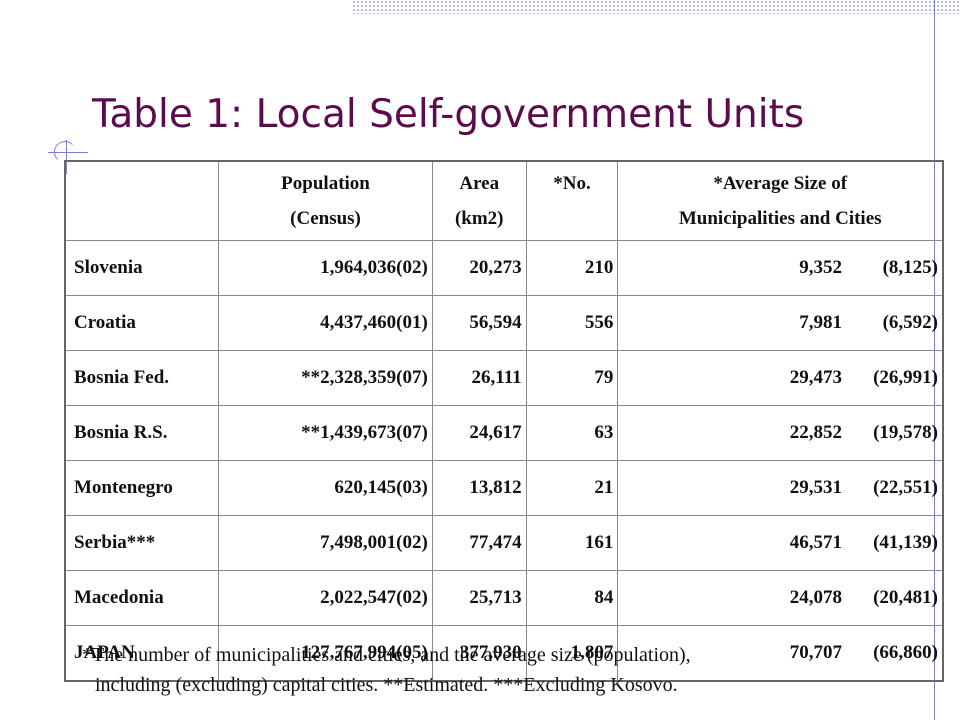 The height and width of the screenshot is (720, 960). I want to click on cell-country: Bosnia R.S., so click(142, 433).